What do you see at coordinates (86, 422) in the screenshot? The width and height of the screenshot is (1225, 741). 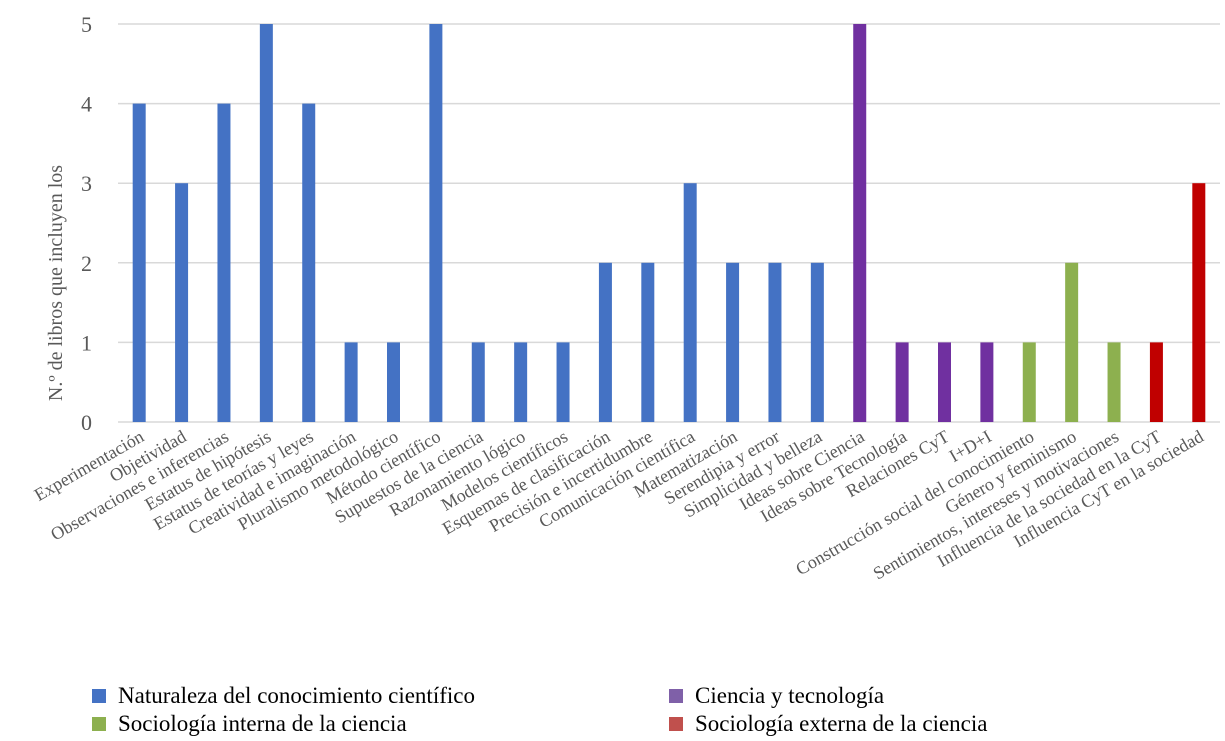 I see `y-tick-label-0: 0` at bounding box center [86, 422].